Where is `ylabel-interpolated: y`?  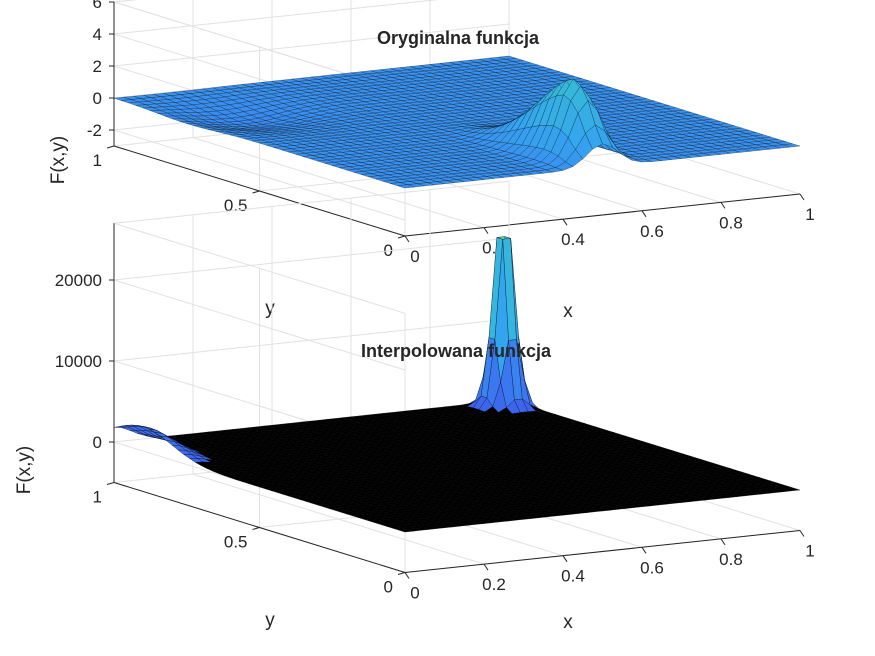
ylabel-interpolated: y is located at coordinates (270, 620).